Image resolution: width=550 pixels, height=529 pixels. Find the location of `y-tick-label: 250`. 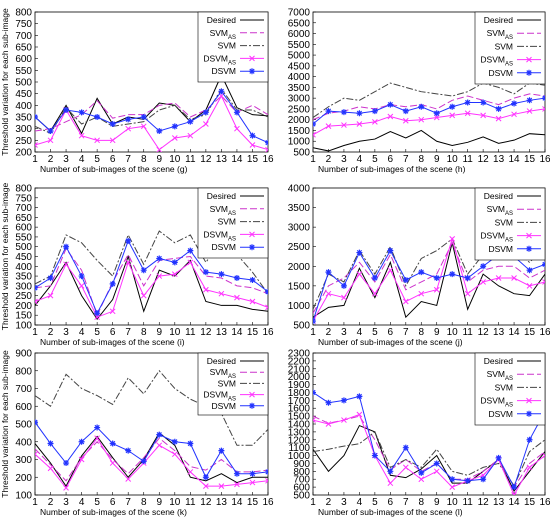

y-tick-label: 250 is located at coordinates (23, 296).